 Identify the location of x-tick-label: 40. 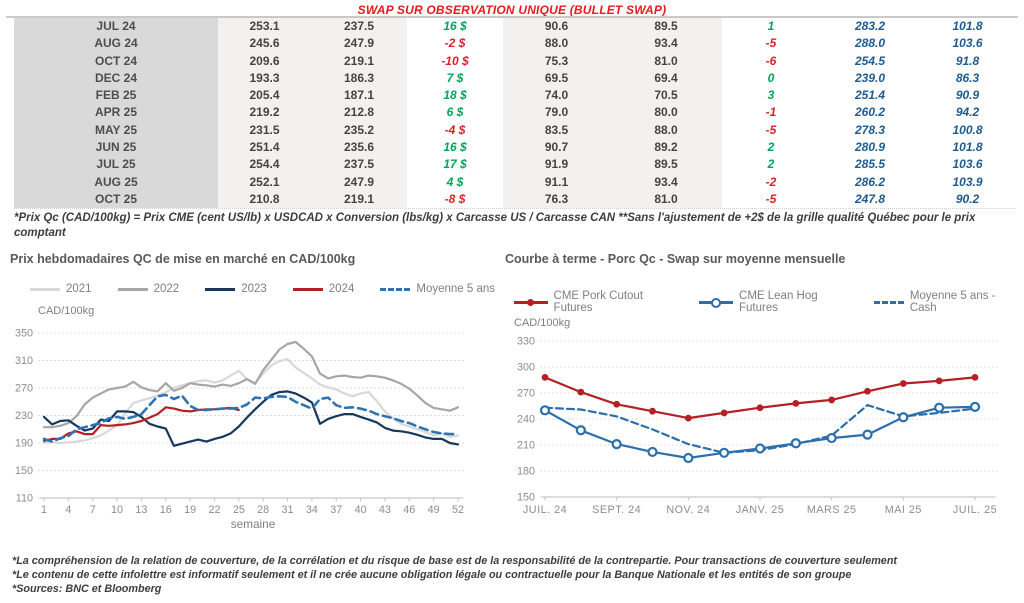
(361, 510).